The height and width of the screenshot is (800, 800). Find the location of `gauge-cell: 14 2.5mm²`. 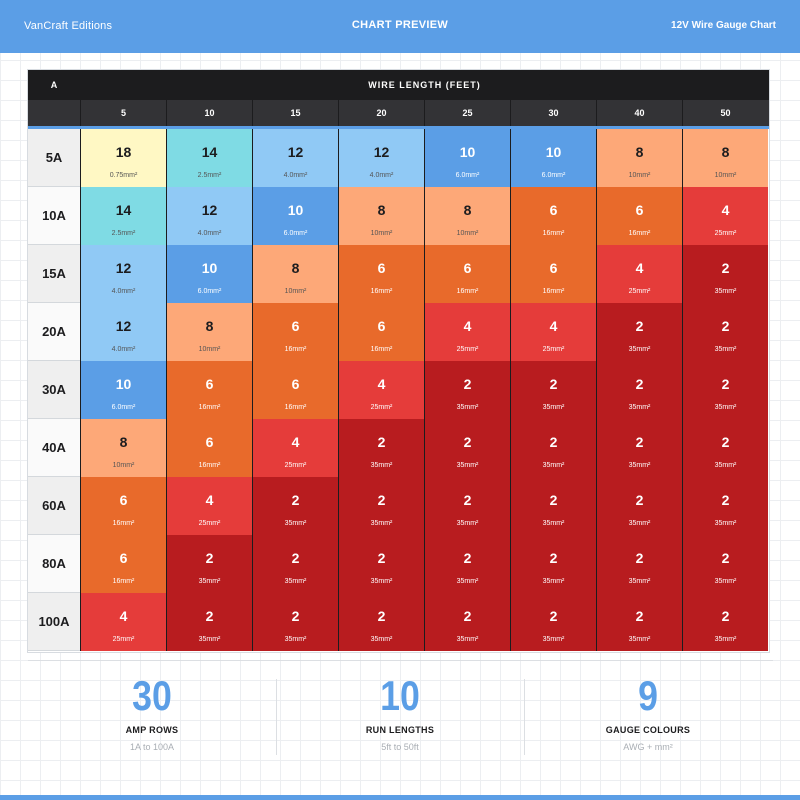

gauge-cell: 14 2.5mm² is located at coordinates (123, 216).